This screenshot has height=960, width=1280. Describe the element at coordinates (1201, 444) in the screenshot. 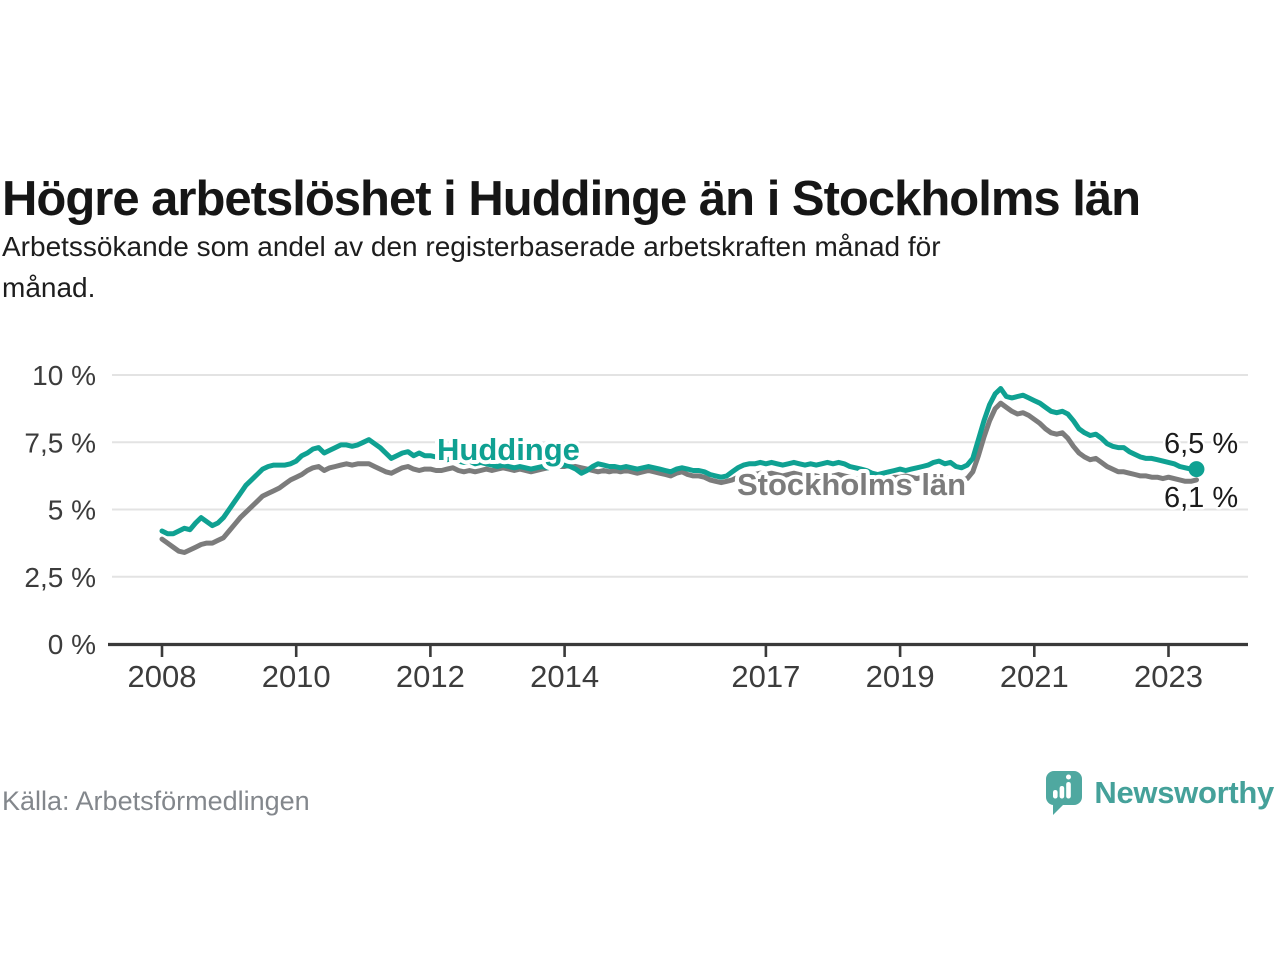

I see `huddinge-end-value-label: 6,5 %` at that location.